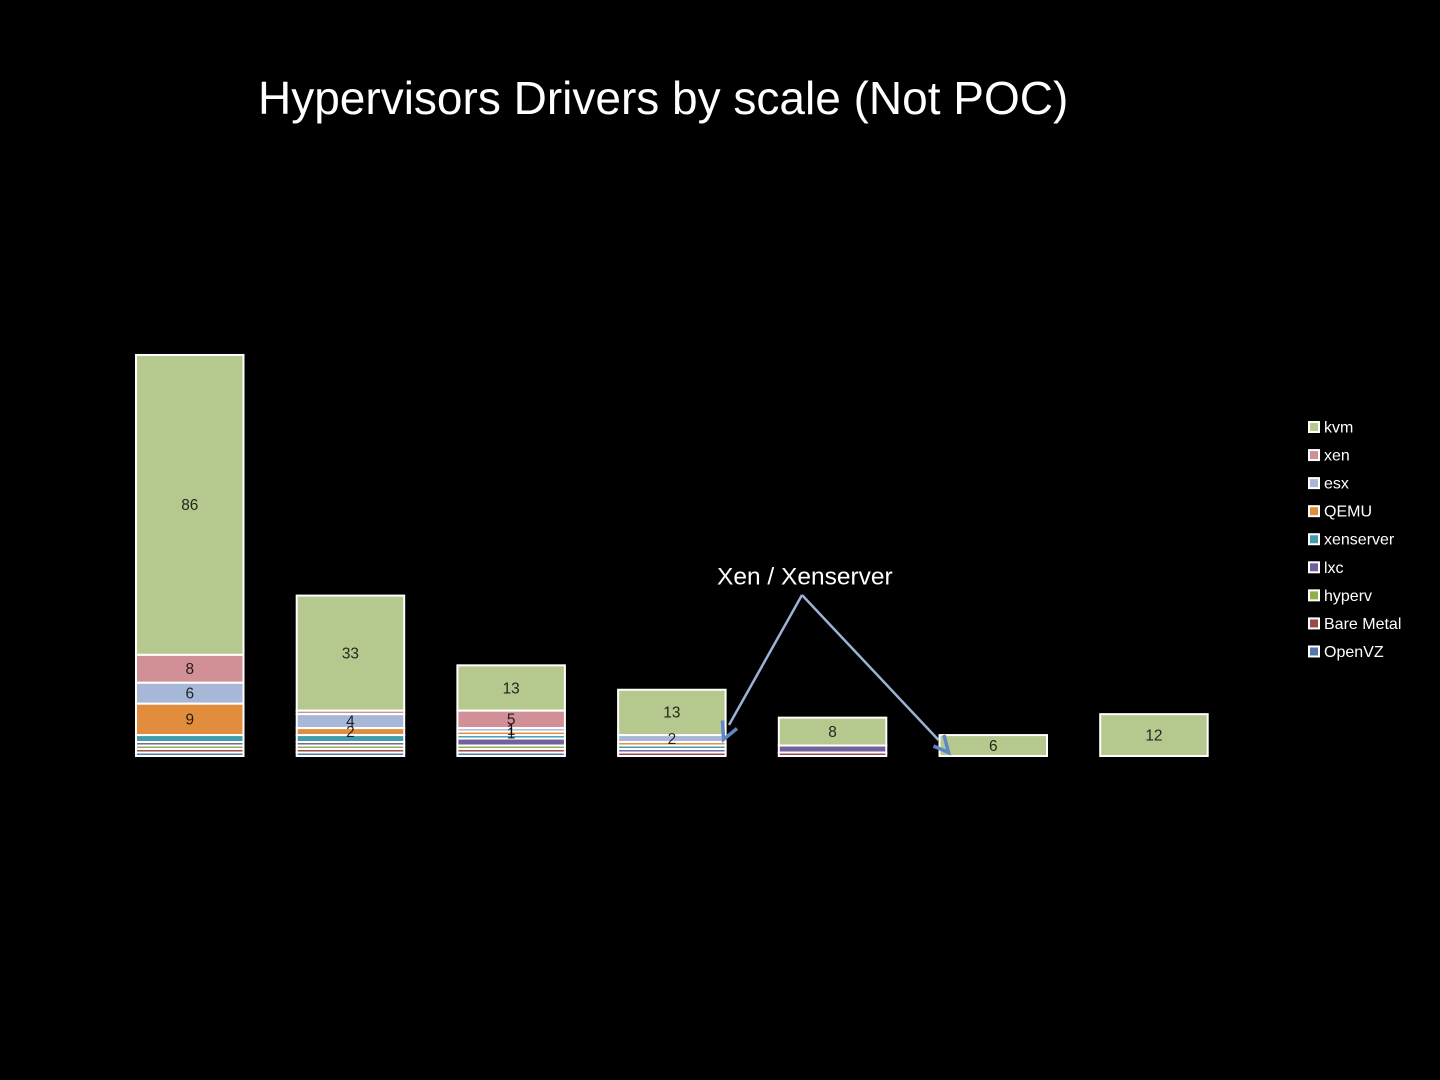 The image size is (1440, 1080). I want to click on svg-text: 5, so click(511, 720).